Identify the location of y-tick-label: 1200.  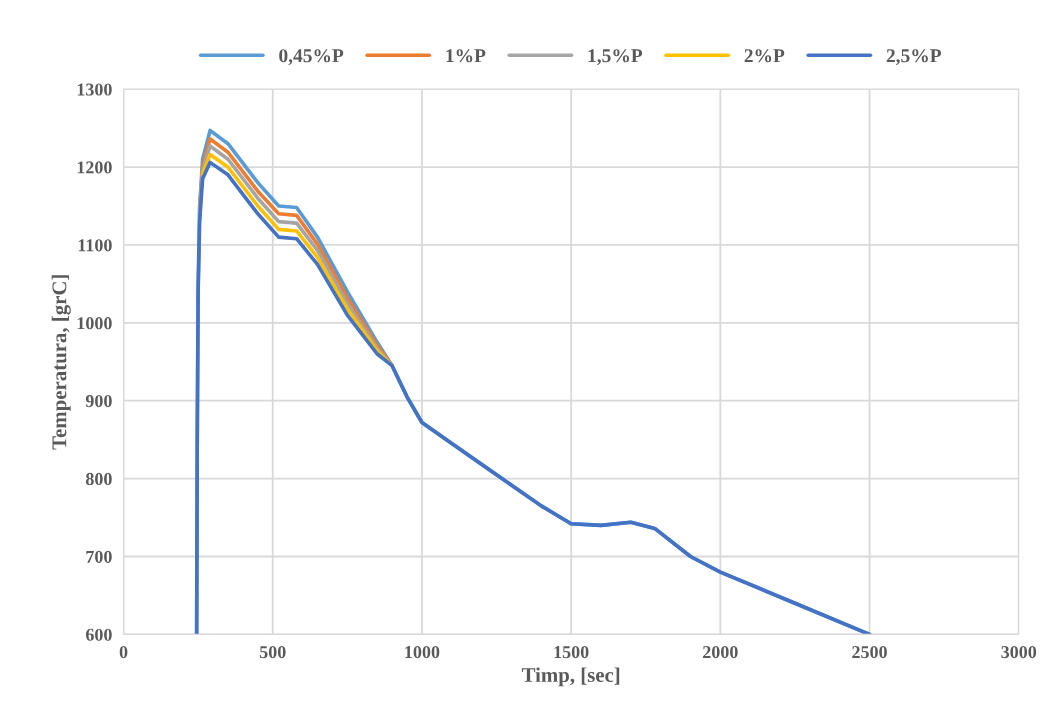
(94, 167).